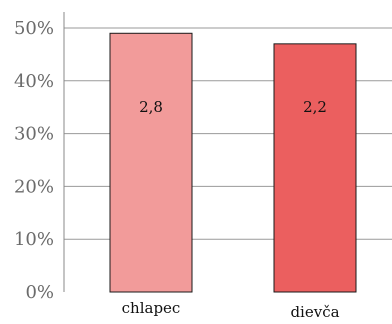 Image resolution: width=392 pixels, height=324 pixels. What do you see at coordinates (39, 292) in the screenshot?
I see `y-tick-label: 0%` at bounding box center [39, 292].